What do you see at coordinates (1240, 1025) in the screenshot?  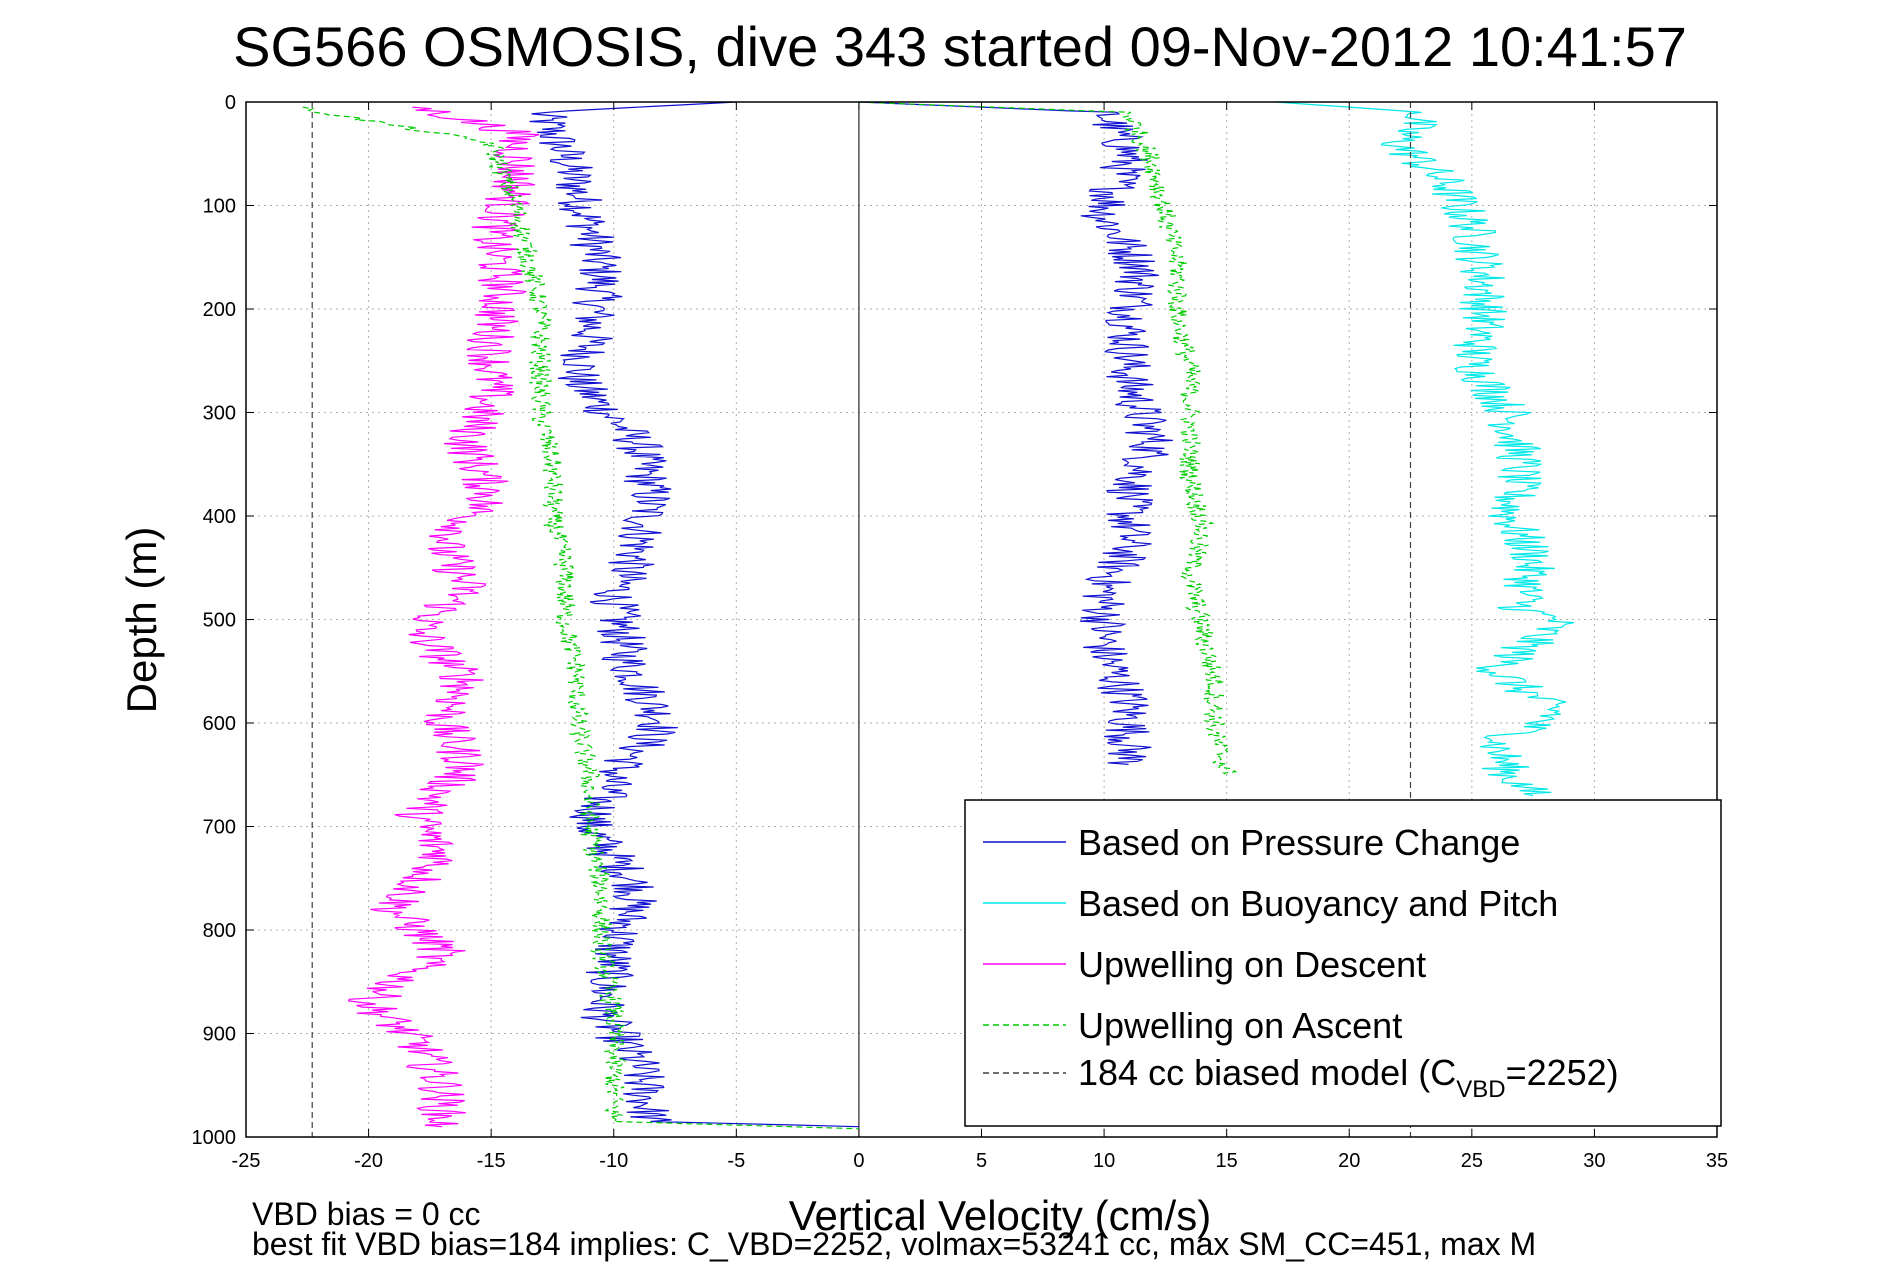 I see `legend-label-ascent: Upwelling on Ascent` at bounding box center [1240, 1025].